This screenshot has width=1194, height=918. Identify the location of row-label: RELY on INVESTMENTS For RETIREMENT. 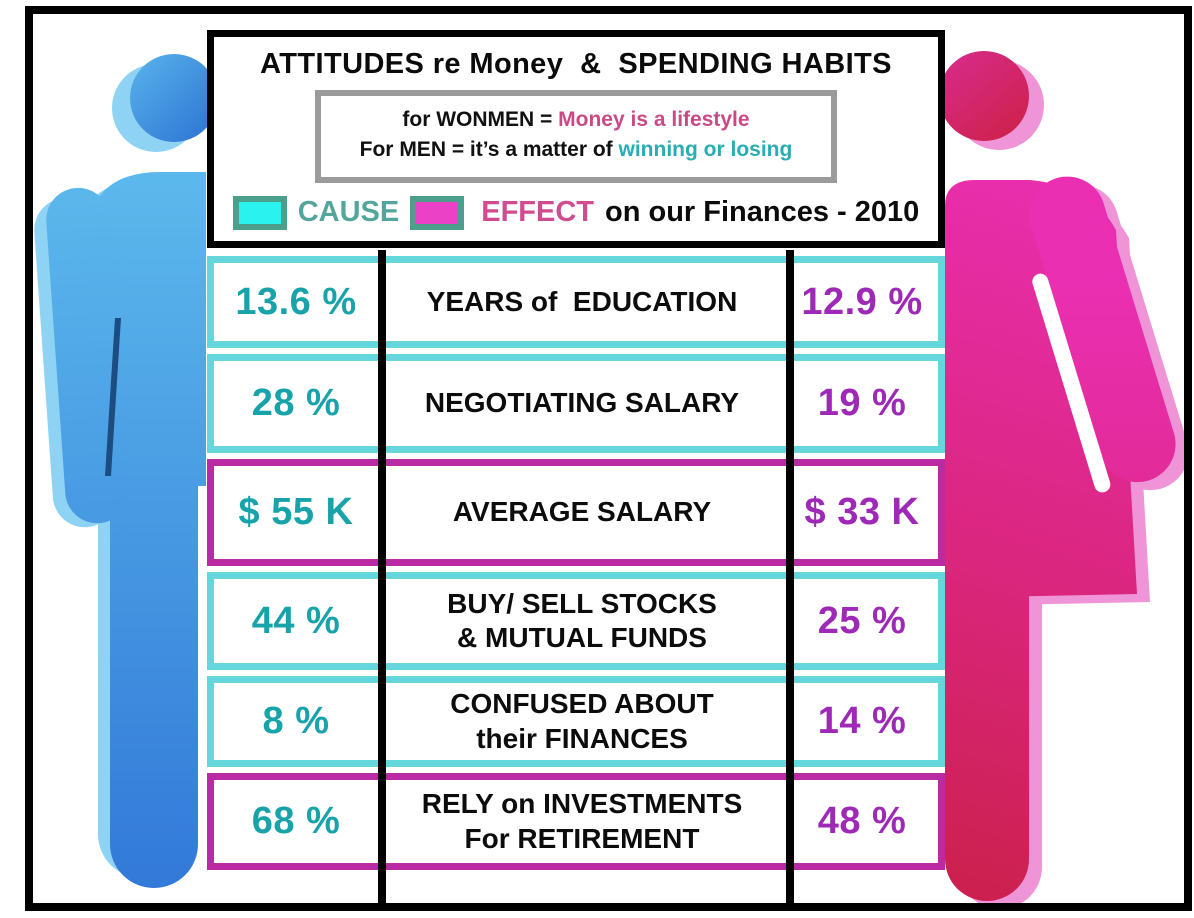
(582, 821).